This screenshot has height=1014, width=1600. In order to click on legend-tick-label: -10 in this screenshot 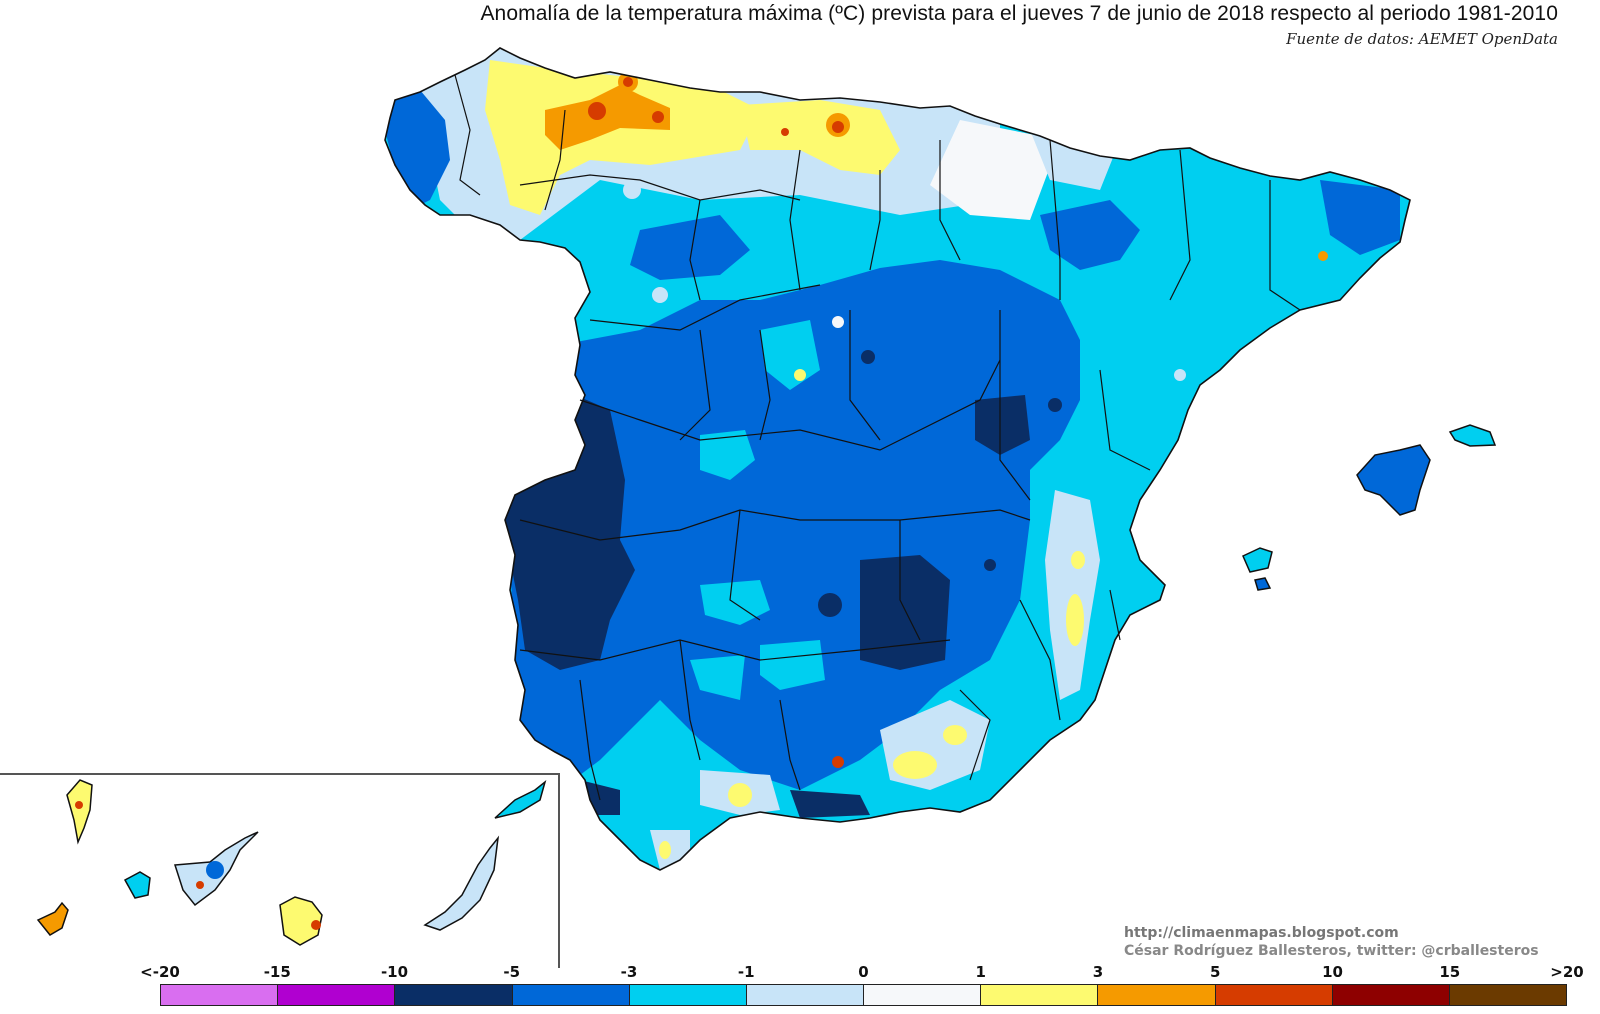, I will do `click(394, 972)`.